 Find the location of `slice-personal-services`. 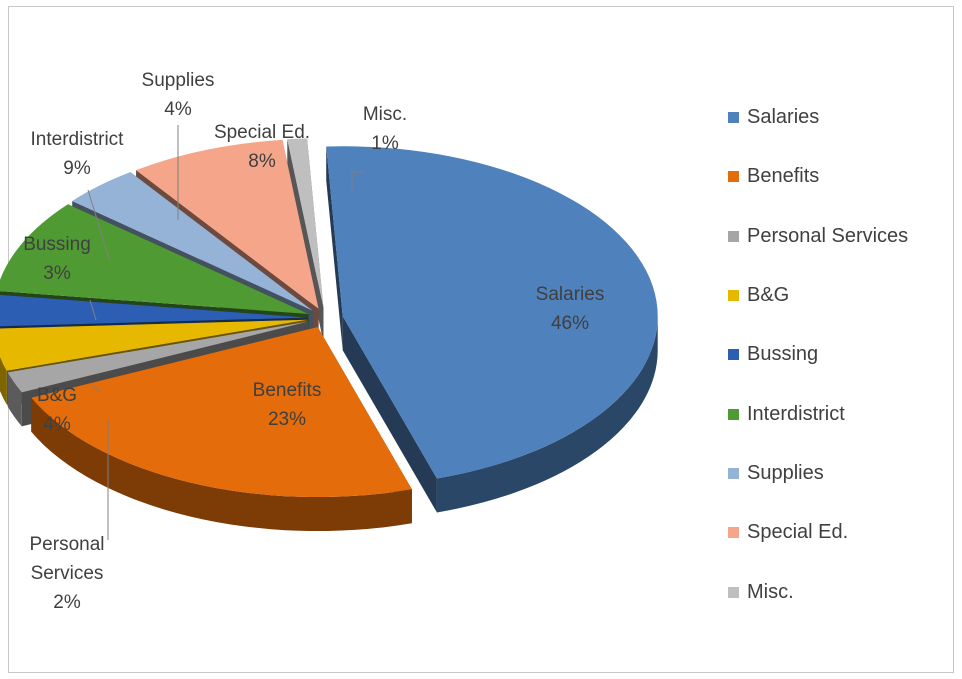

slice-personal-services is located at coordinates (158, 357).